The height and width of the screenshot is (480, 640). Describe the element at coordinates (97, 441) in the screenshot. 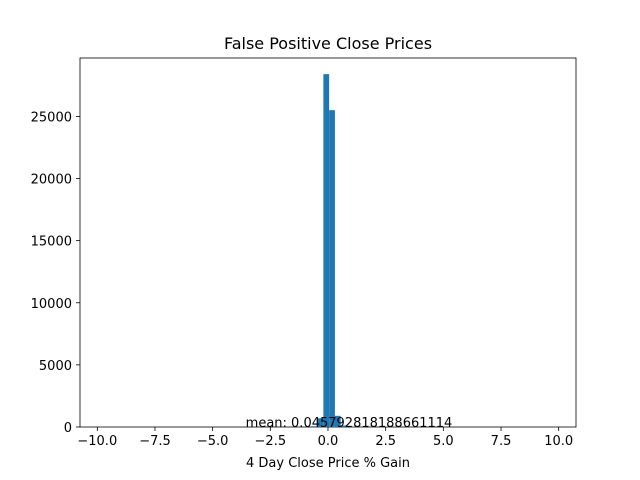

I see `x-tick-label-0: −10.0` at that location.